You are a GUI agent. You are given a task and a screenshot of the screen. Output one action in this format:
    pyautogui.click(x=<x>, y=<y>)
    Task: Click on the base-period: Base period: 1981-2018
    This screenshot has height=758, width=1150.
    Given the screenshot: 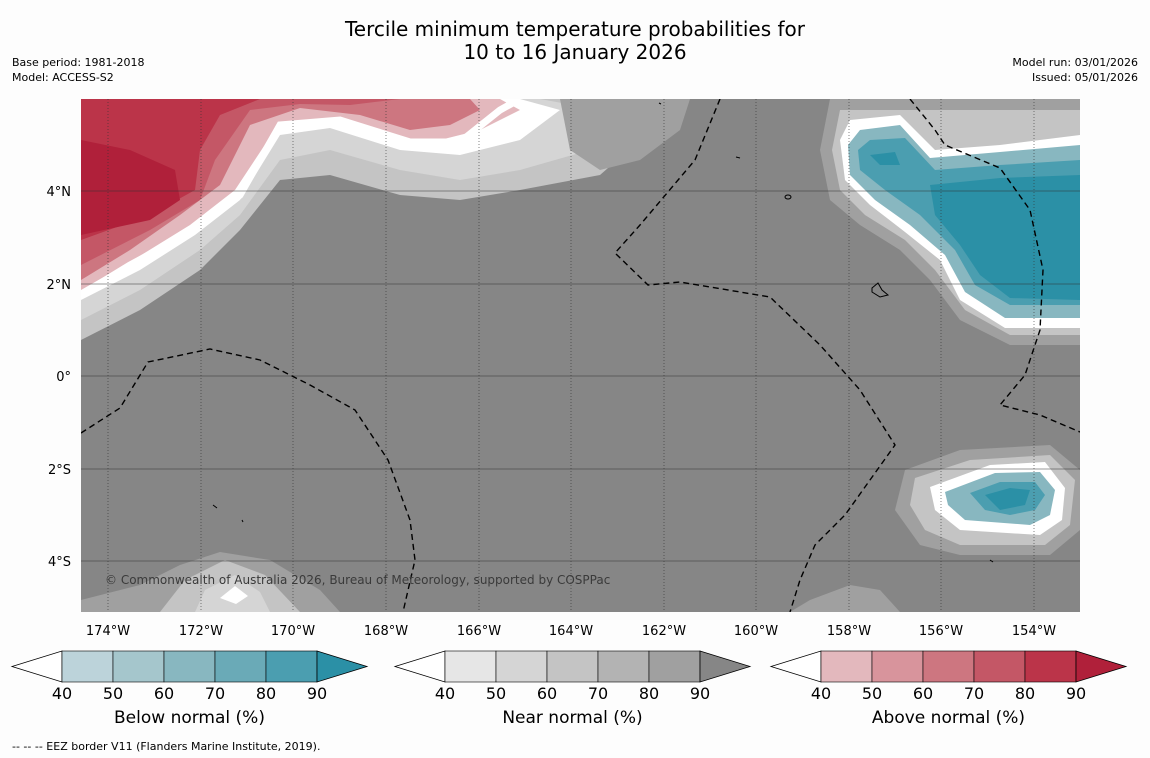 What is the action you would take?
    pyautogui.click(x=78, y=62)
    